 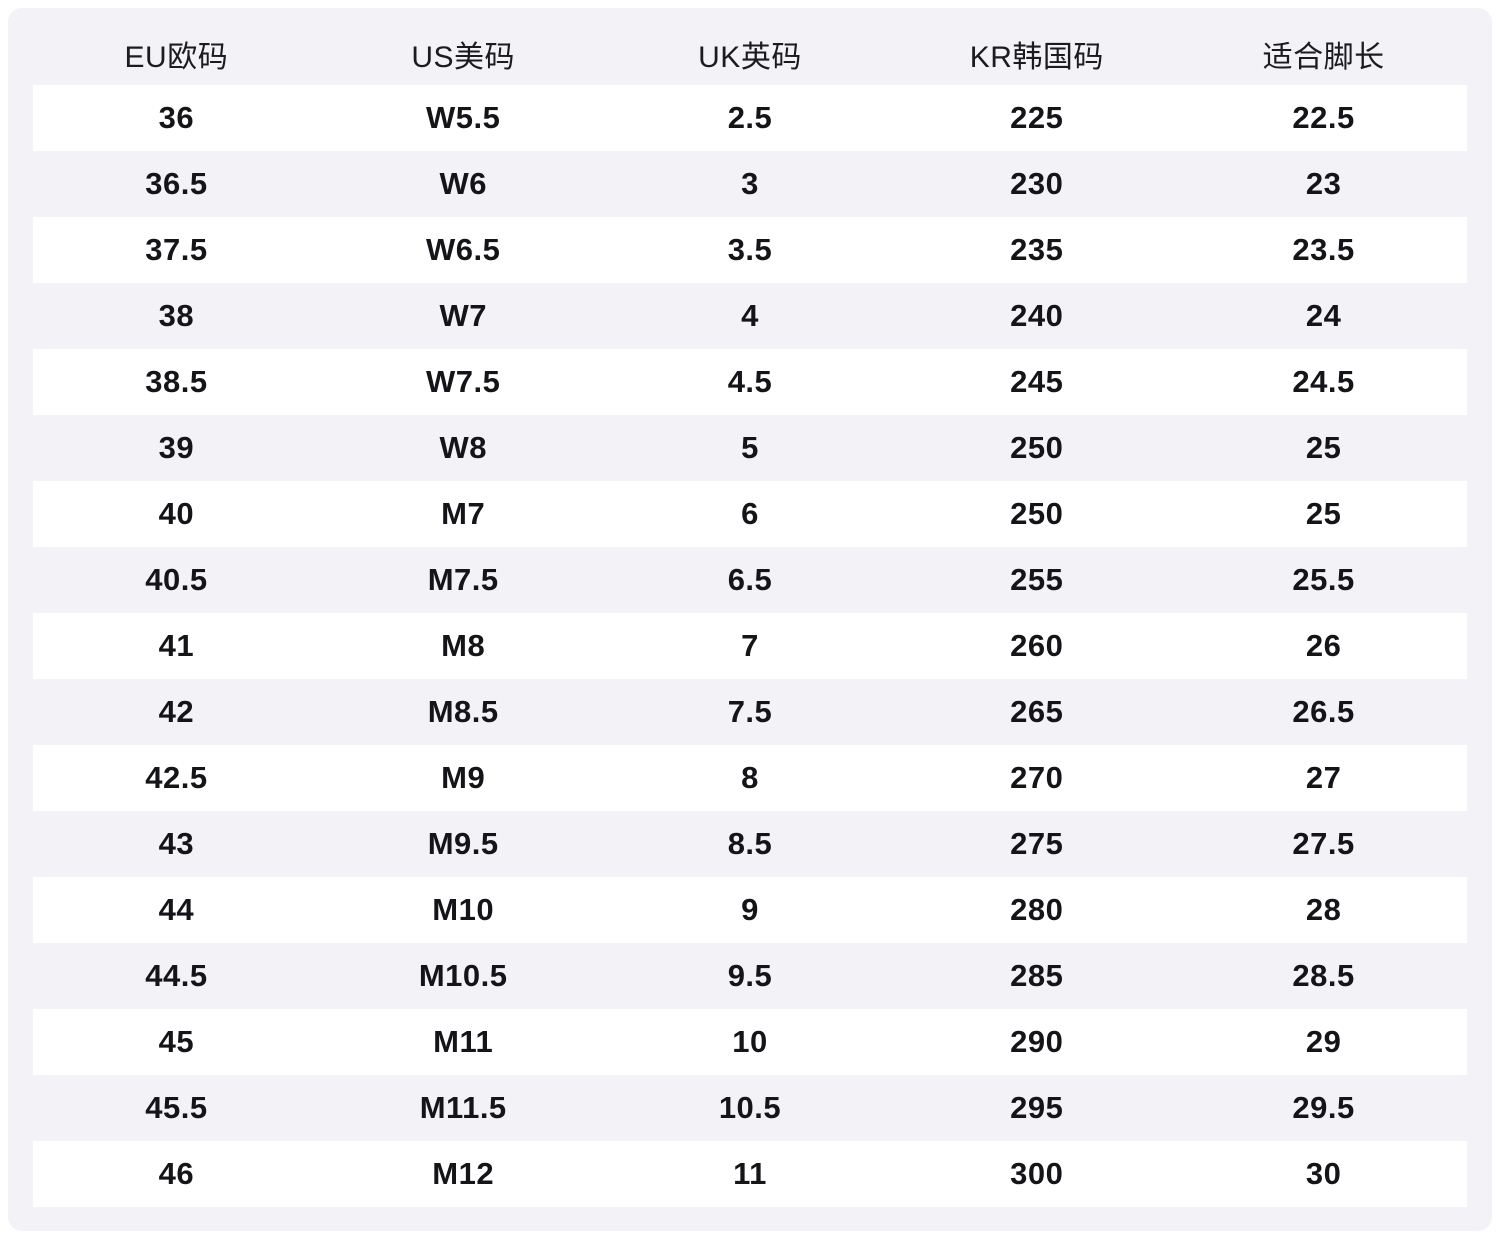 What do you see at coordinates (1037, 579) in the screenshot?
I see `table-cell: 255` at bounding box center [1037, 579].